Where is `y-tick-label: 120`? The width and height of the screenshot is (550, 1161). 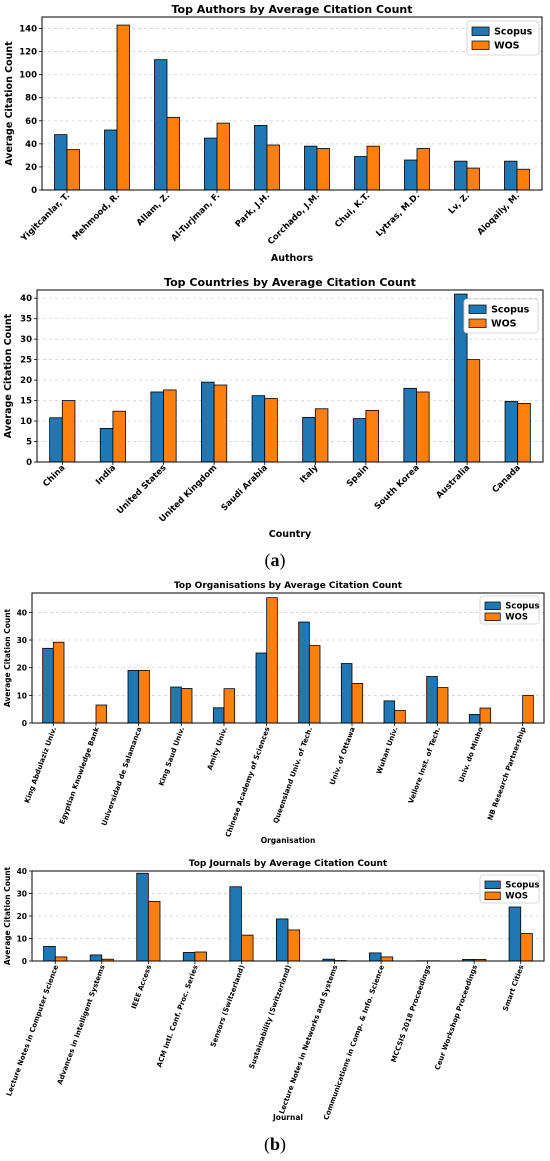 y-tick-label: 120 is located at coordinates (28, 53).